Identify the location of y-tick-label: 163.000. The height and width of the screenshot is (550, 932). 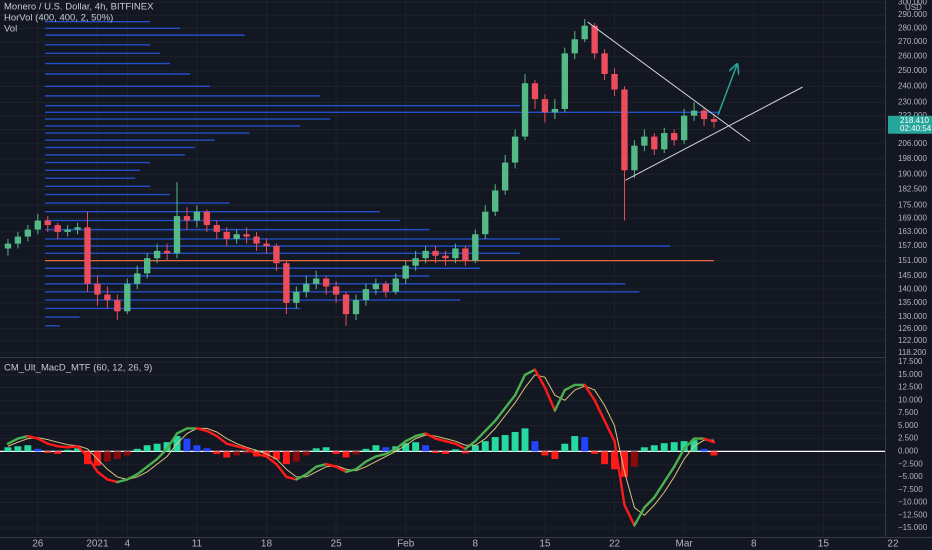
(912, 231).